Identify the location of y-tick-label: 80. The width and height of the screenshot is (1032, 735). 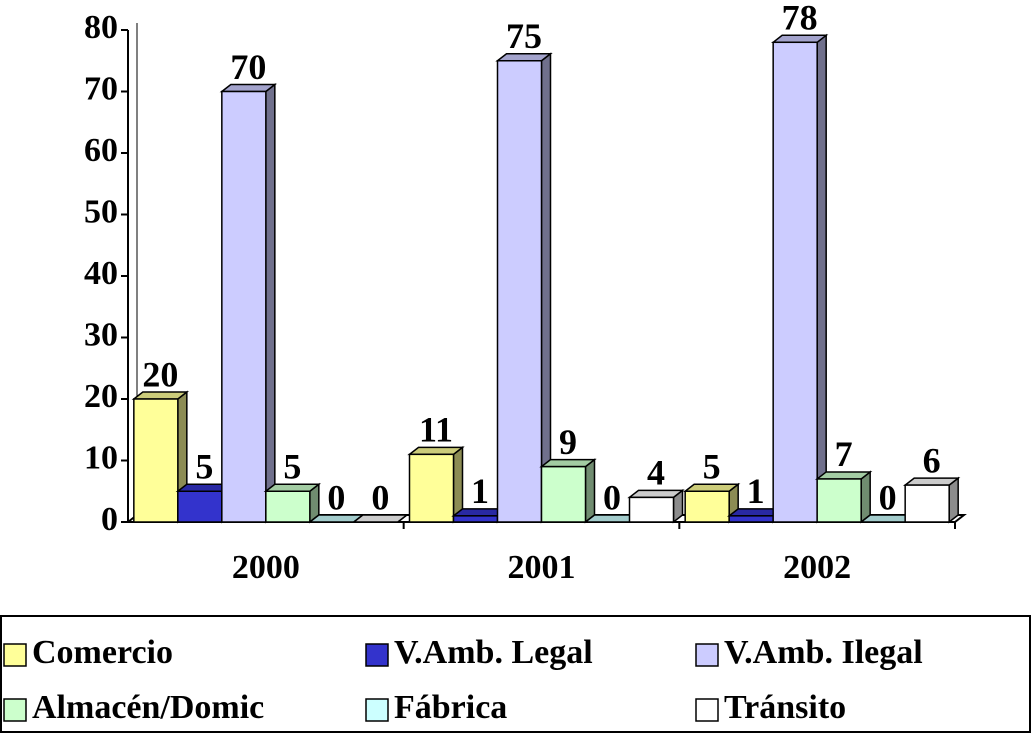
(101, 27).